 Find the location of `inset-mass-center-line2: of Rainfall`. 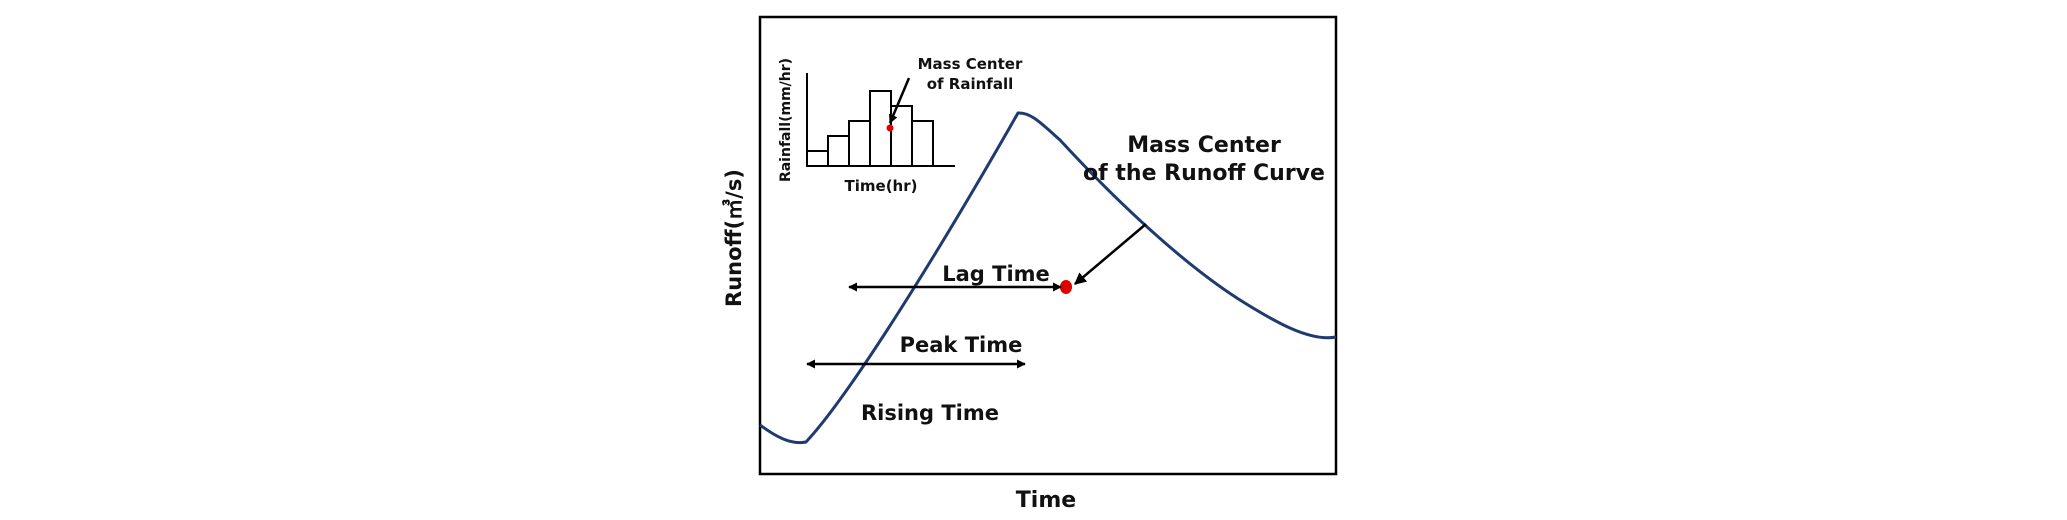

inset-mass-center-line2: of Rainfall is located at coordinates (970, 84).